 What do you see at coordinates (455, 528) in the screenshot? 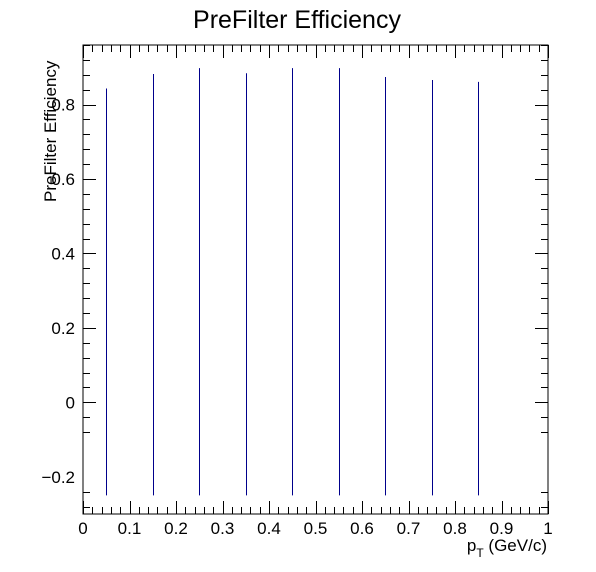
I see `x-tick-label: 0.8` at bounding box center [455, 528].